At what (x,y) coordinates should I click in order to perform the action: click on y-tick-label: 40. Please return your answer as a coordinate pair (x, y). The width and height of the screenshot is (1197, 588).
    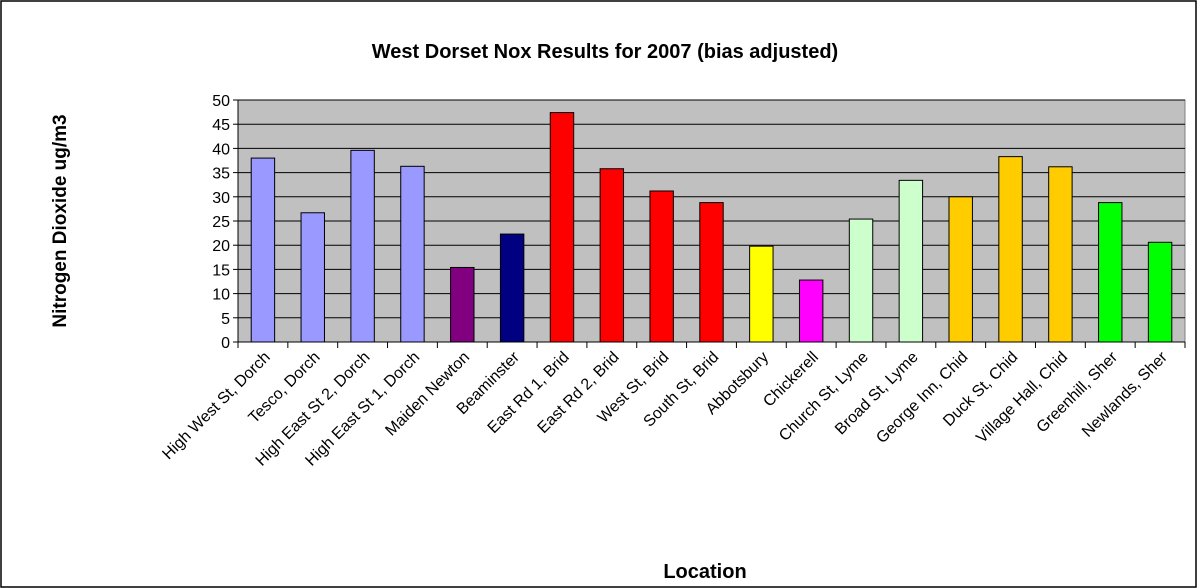
    Looking at the image, I should click on (221, 149).